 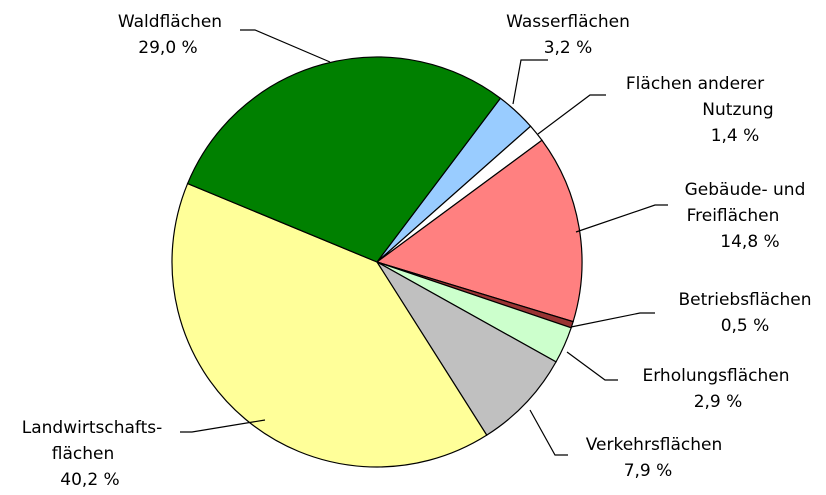 I want to click on slice-label: Erholungsflächen, so click(x=715, y=376).